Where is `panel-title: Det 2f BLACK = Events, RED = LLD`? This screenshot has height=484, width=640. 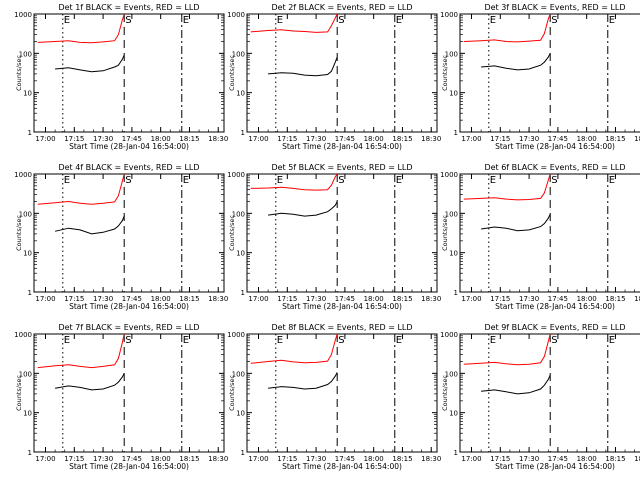 panel-title: Det 2f BLACK = Events, RED = LLD is located at coordinates (341, 7).